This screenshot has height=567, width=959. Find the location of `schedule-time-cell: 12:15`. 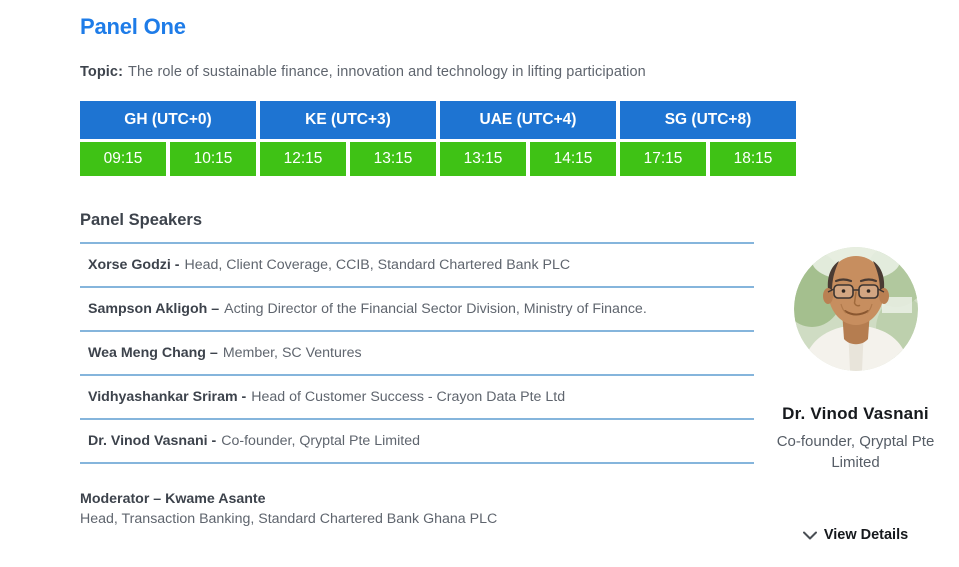

schedule-time-cell: 12:15 is located at coordinates (303, 159).